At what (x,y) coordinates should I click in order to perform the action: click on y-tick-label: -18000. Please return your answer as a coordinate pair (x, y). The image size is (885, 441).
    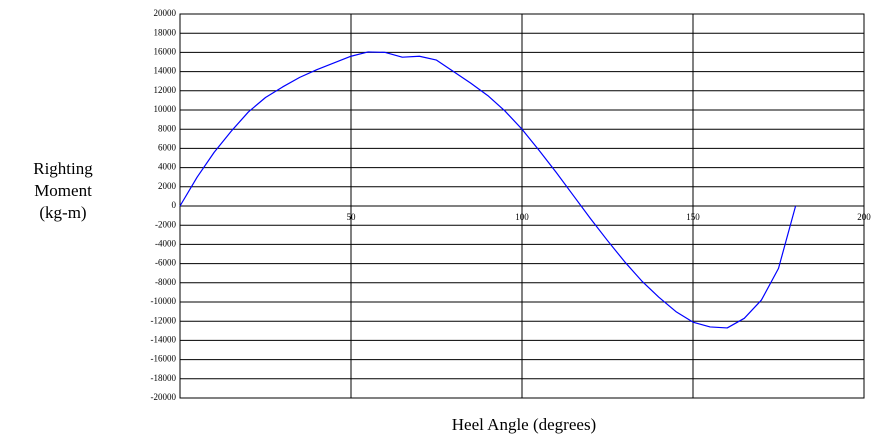
    Looking at the image, I should click on (164, 378).